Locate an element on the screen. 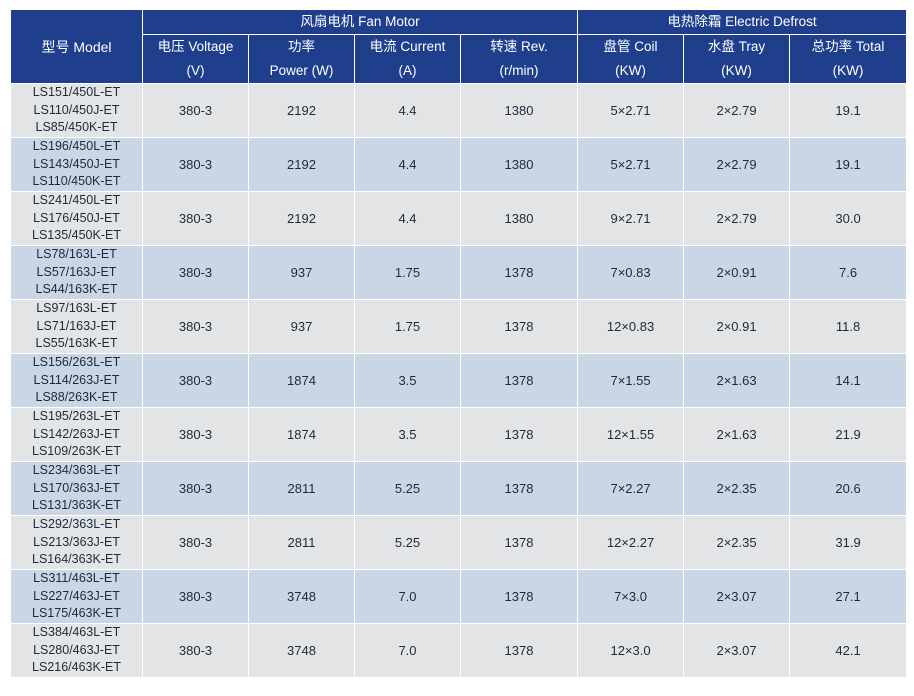 This screenshot has height=696, width=914. tray-cell: 2×2.35 is located at coordinates (737, 488).